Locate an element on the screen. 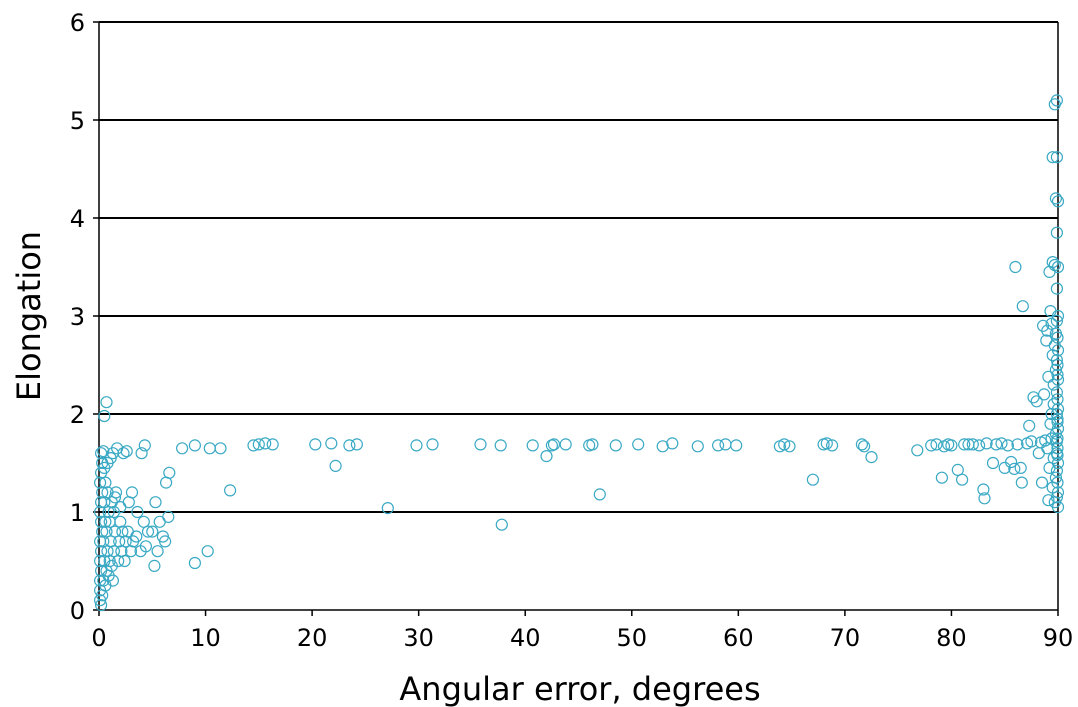 This screenshot has width=1078, height=707. y-tick-label: 5 is located at coordinates (77, 121).